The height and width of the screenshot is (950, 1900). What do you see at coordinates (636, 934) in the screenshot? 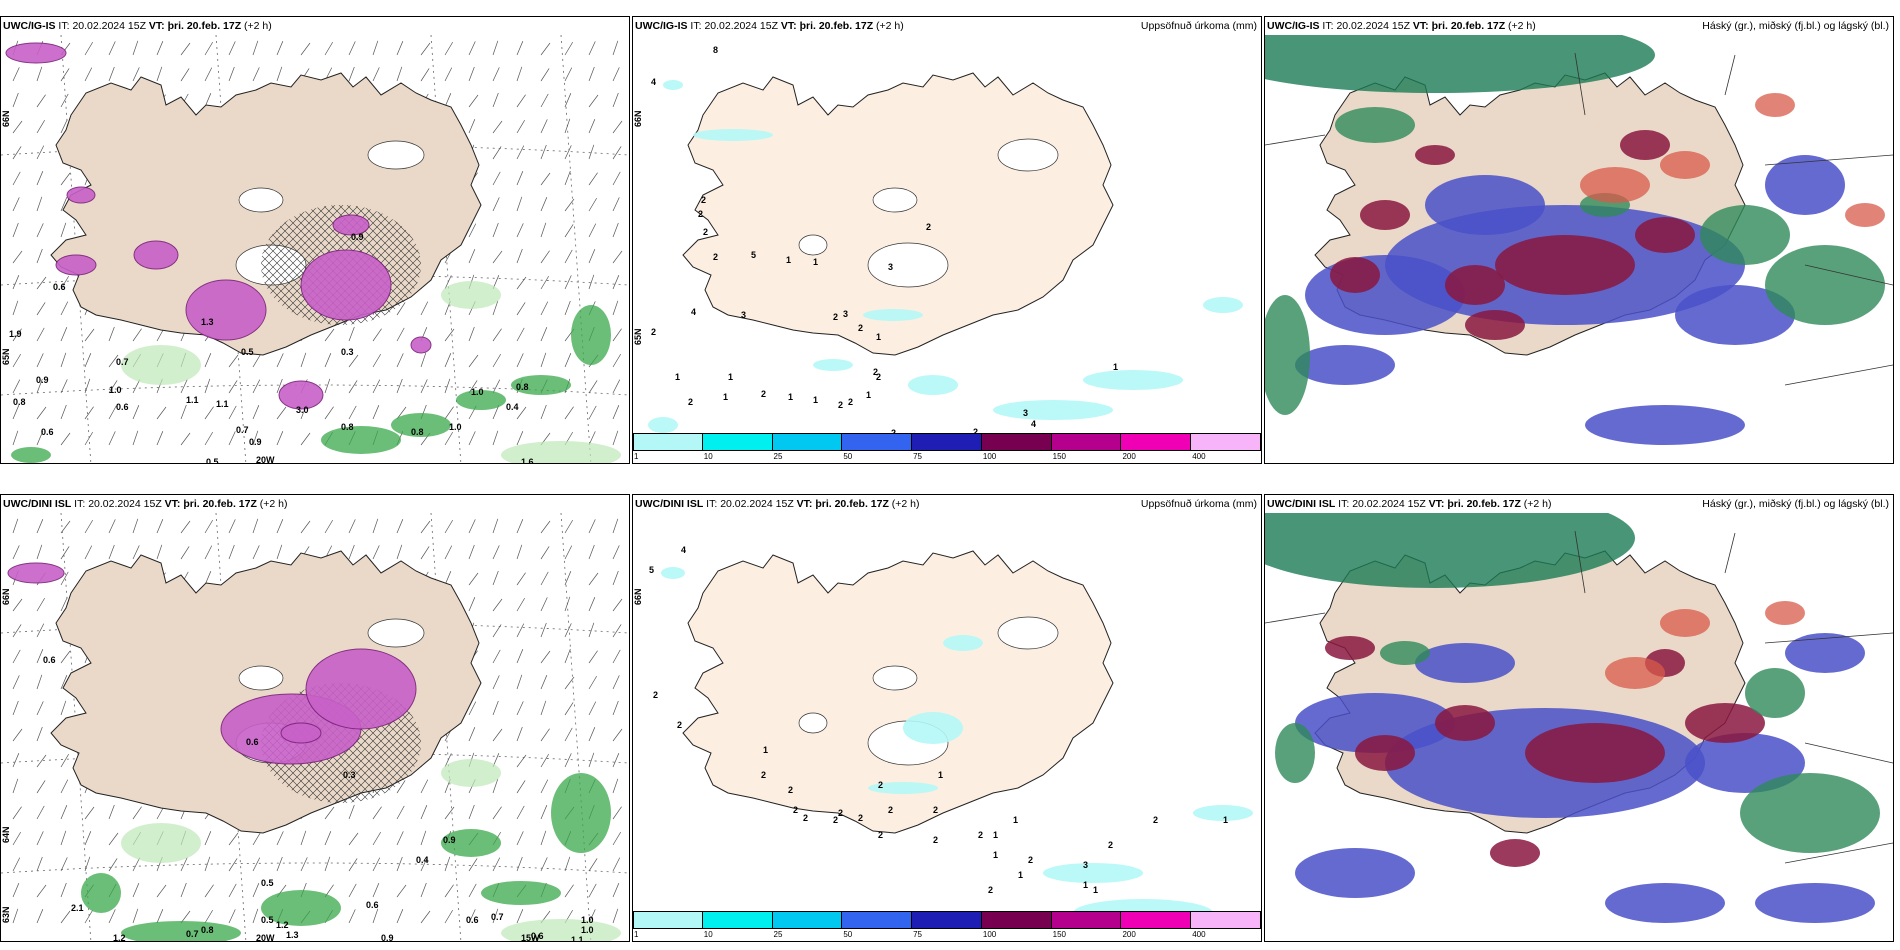
I see `colorbar-tick: 1` at bounding box center [636, 934].